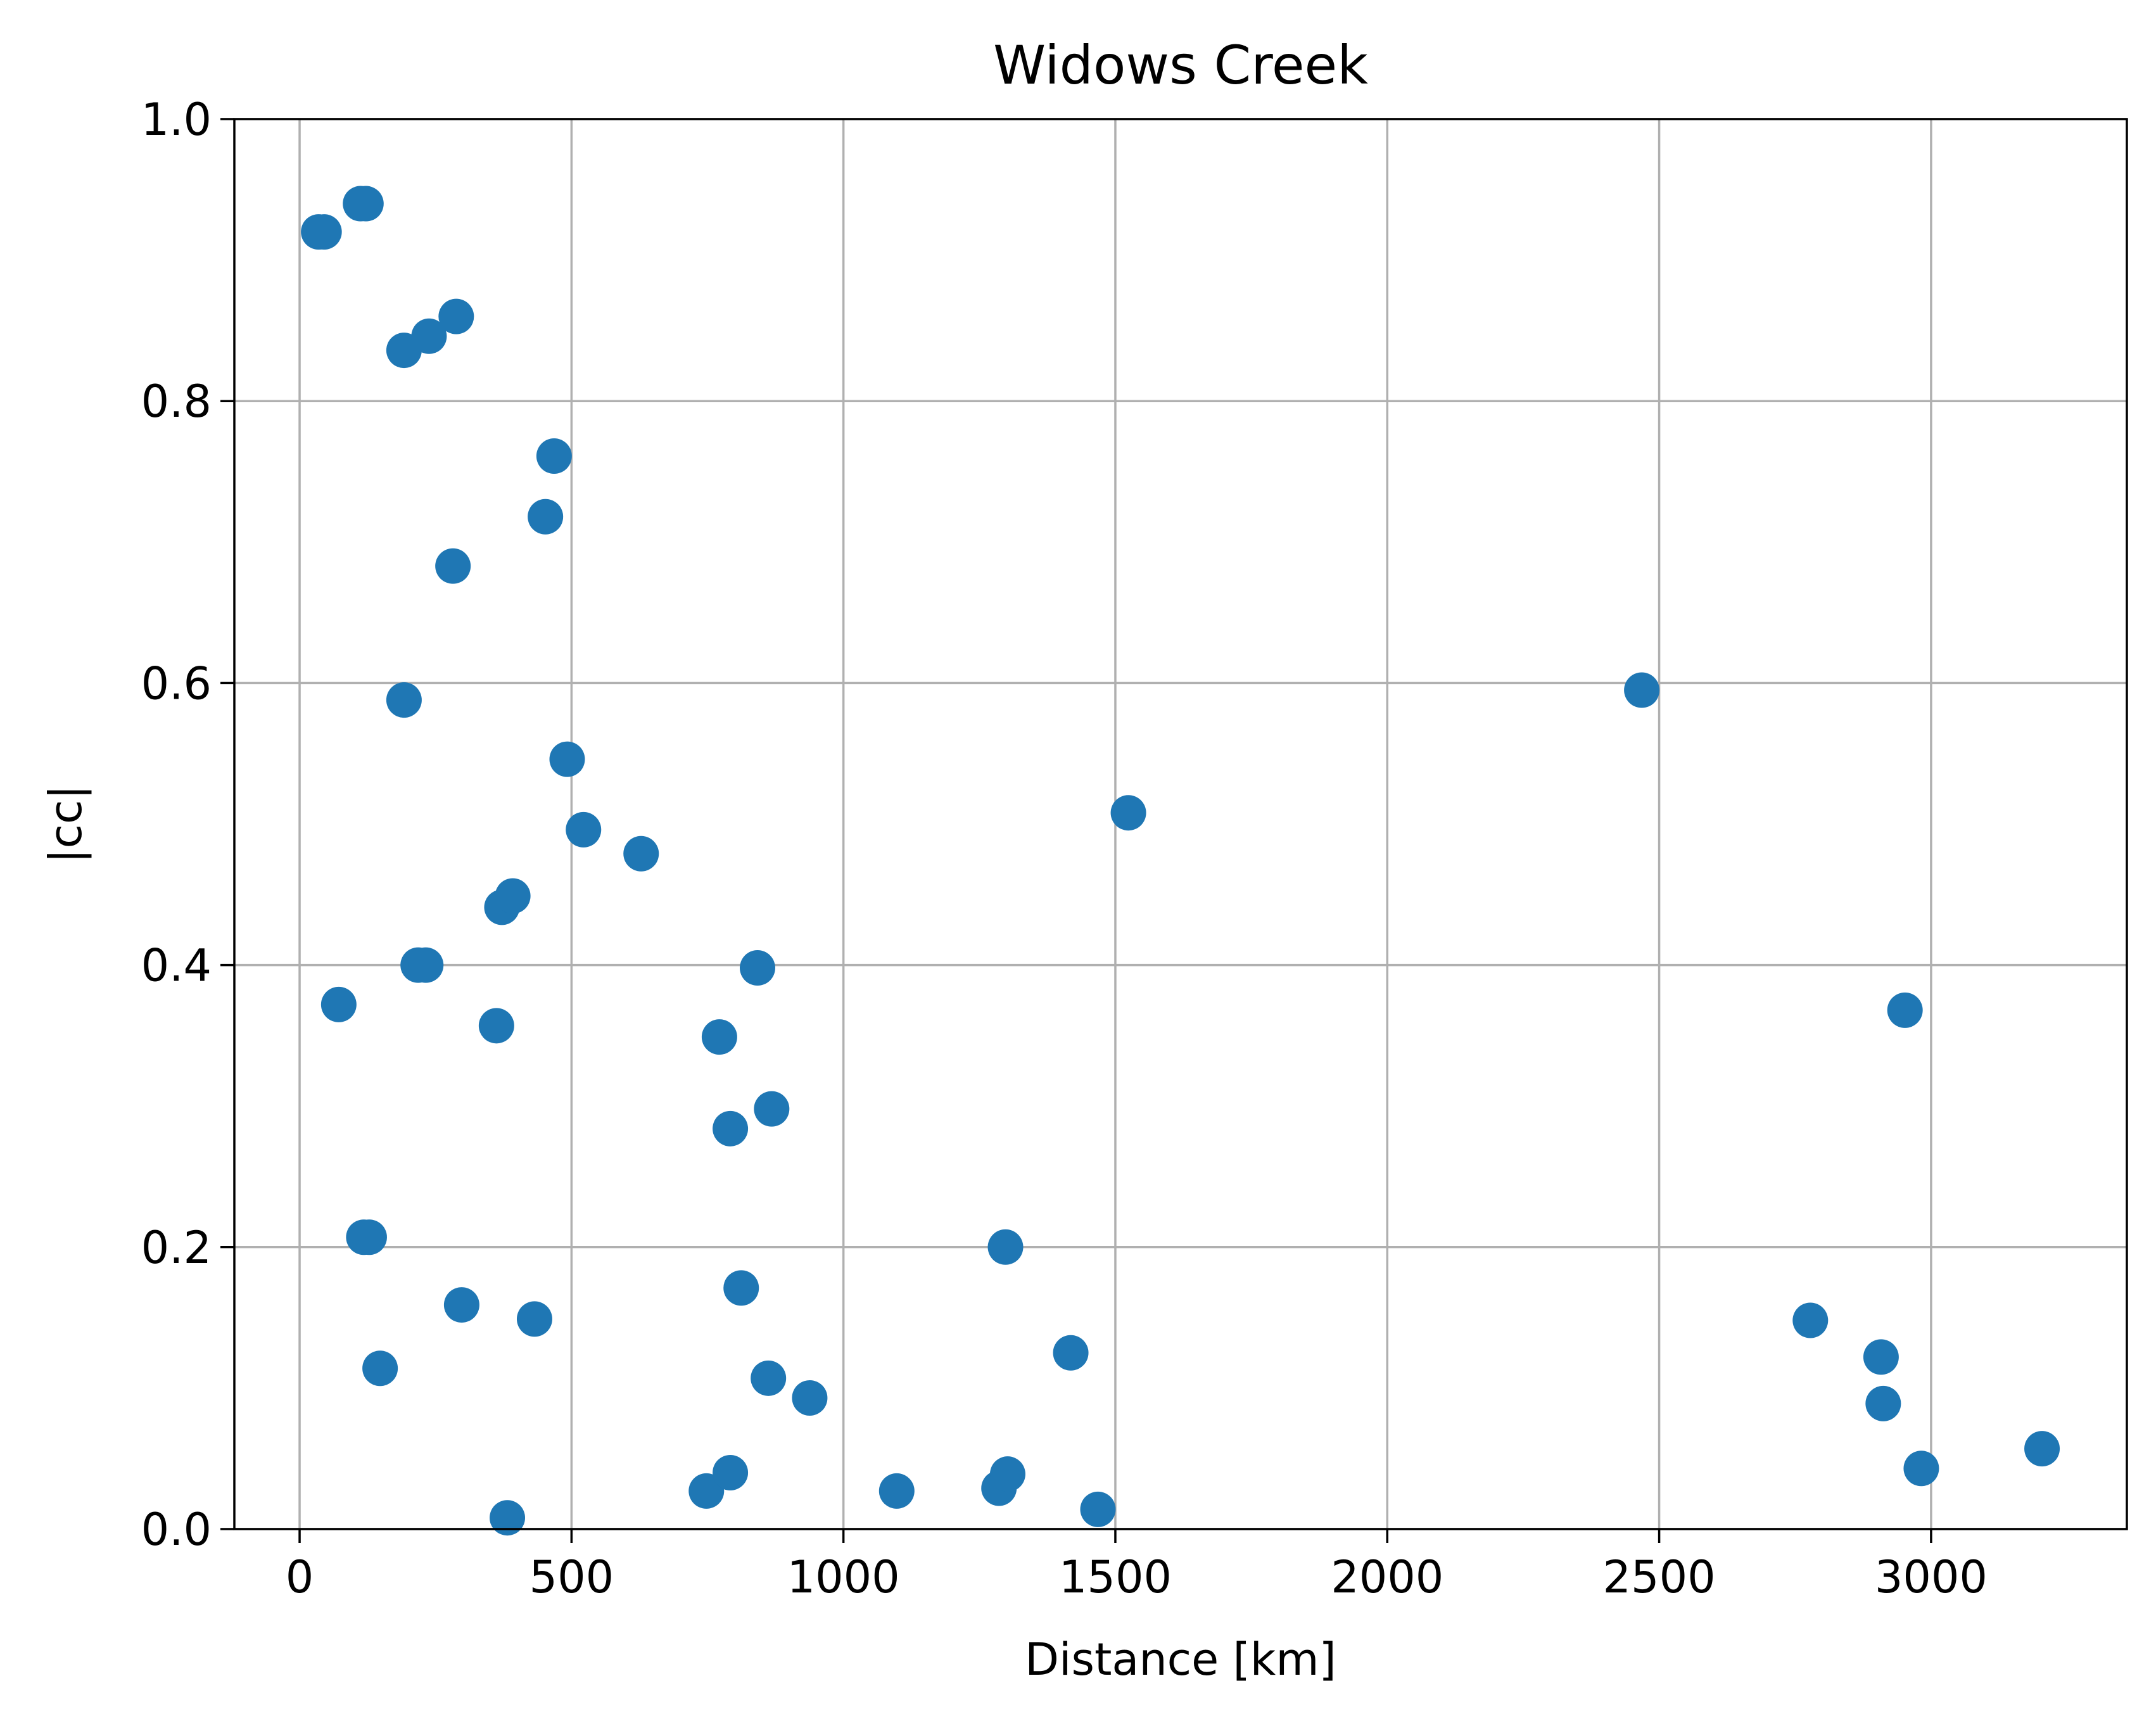 The width and height of the screenshot is (2156, 1721). What do you see at coordinates (1387, 1577) in the screenshot?
I see `x-tick-label: 2000` at bounding box center [1387, 1577].